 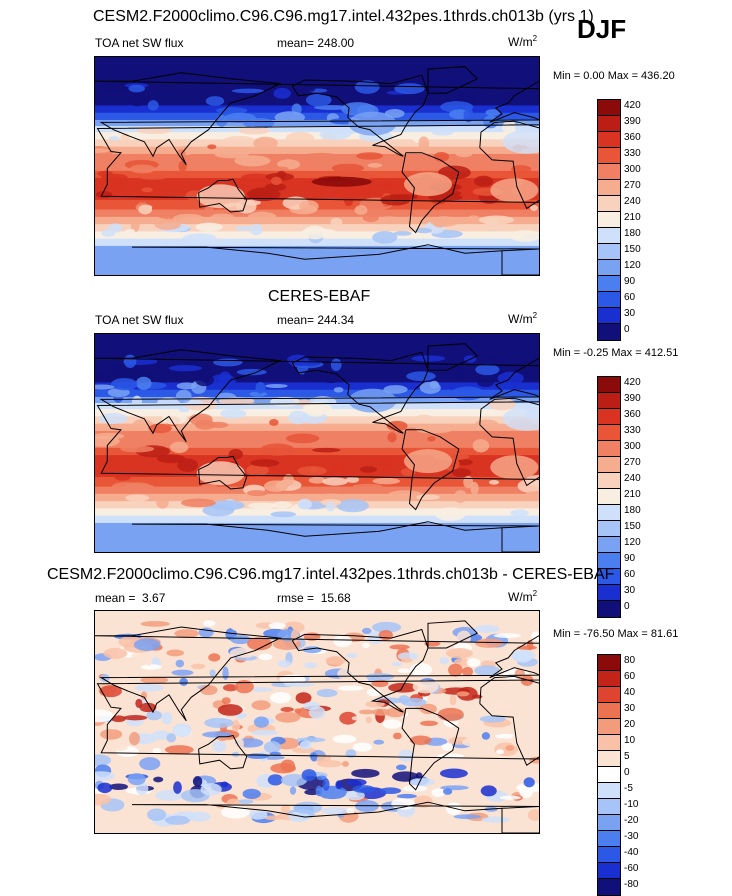 What do you see at coordinates (520, 42) in the screenshot?
I see `panel1-units-text: W/m` at bounding box center [520, 42].